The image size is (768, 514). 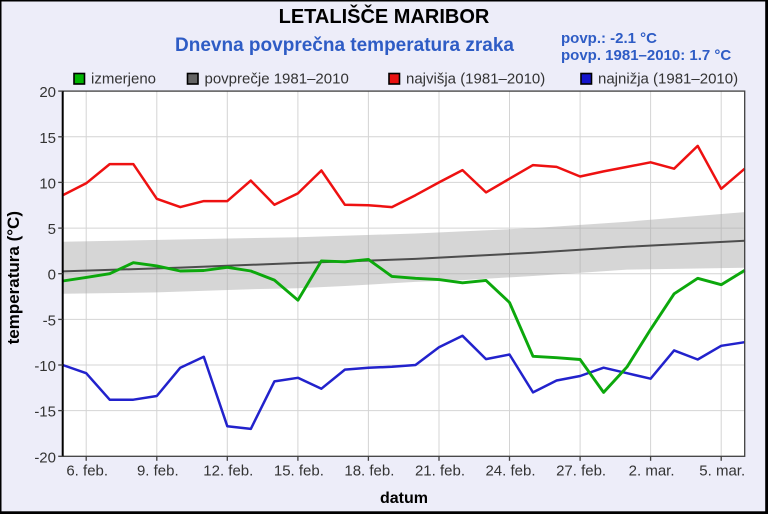 I want to click on svg-text: izmerjeno, so click(x=123, y=79).